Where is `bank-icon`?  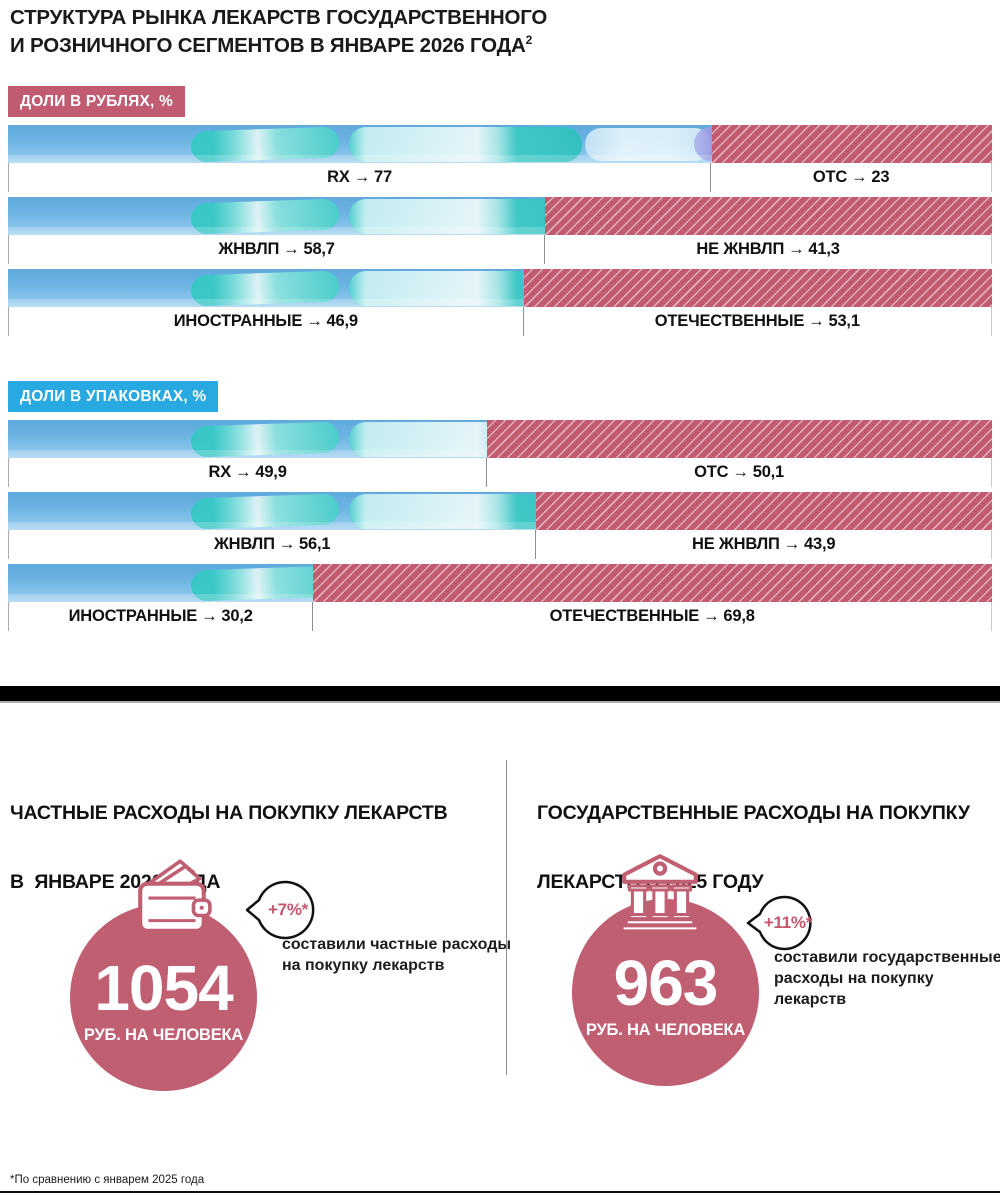
bank-icon is located at coordinates (660, 892).